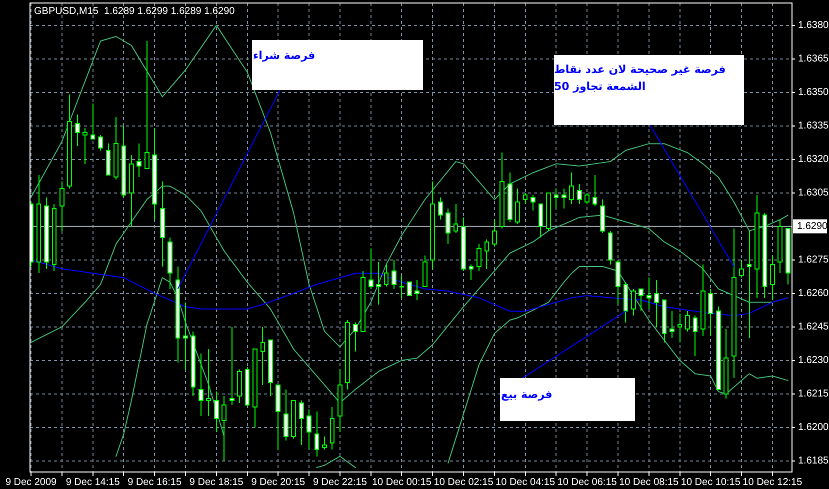  What do you see at coordinates (813, 460) in the screenshot?
I see `y-tick-label: 1.6185` at bounding box center [813, 460].